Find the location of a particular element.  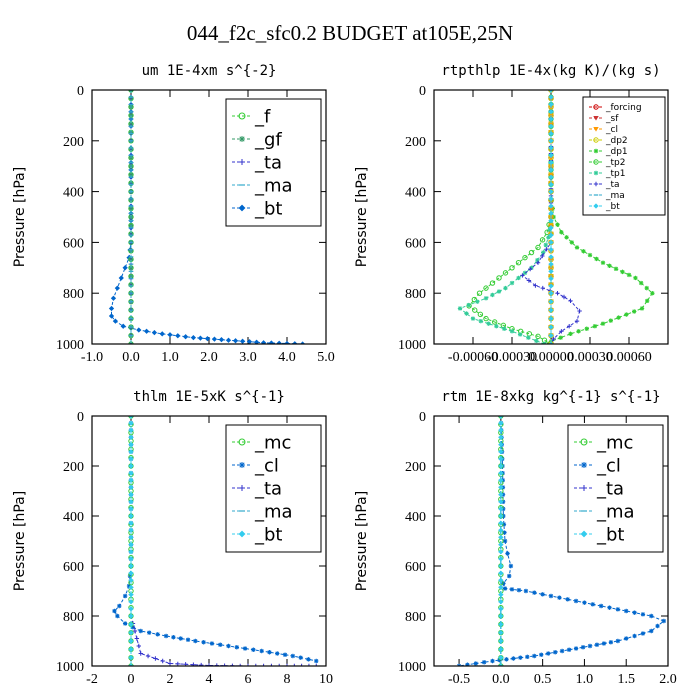

x-tick-label: -0.00030 is located at coordinates (512, 357).